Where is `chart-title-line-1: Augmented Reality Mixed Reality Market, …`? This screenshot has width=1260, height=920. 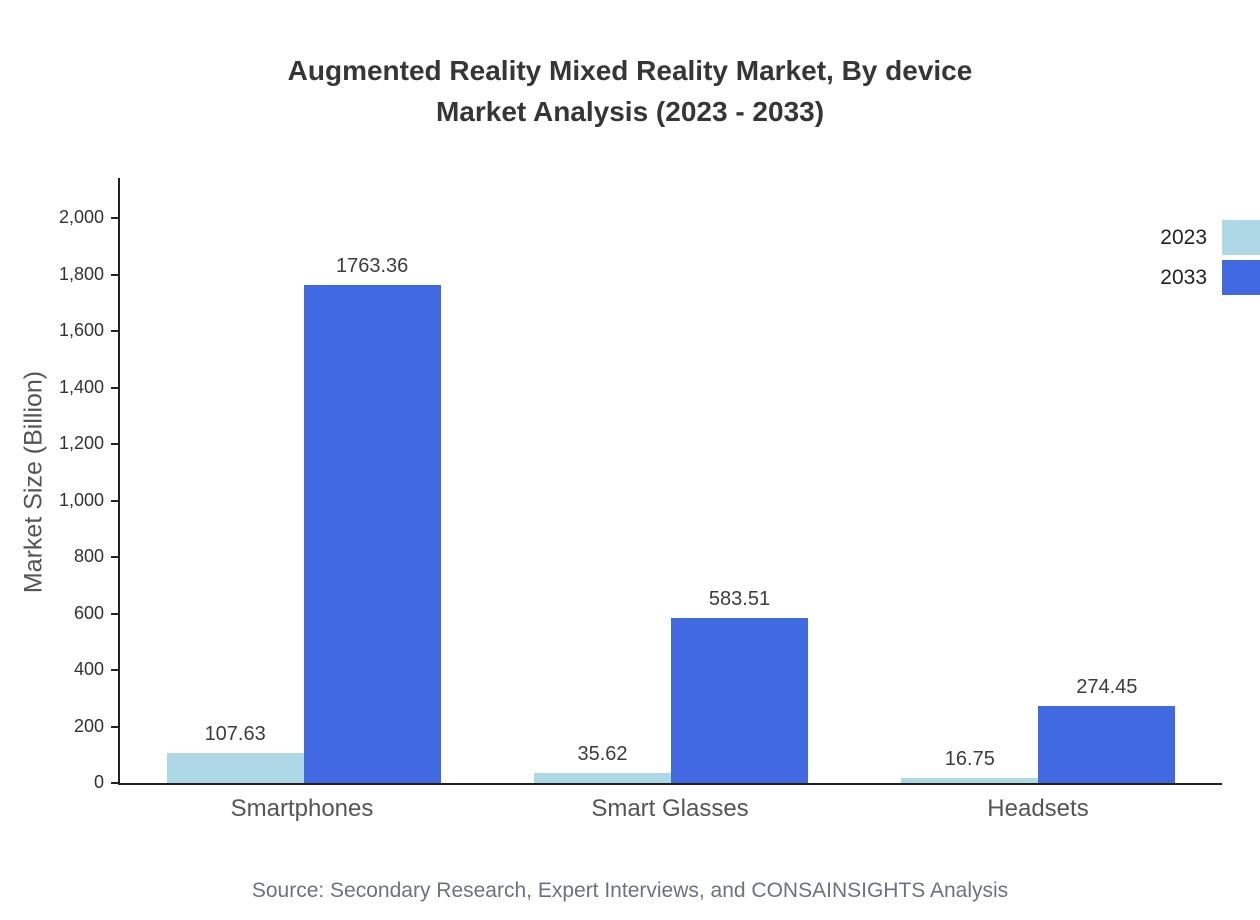 chart-title-line-1: Augmented Reality Mixed Reality Market, … is located at coordinates (630, 70).